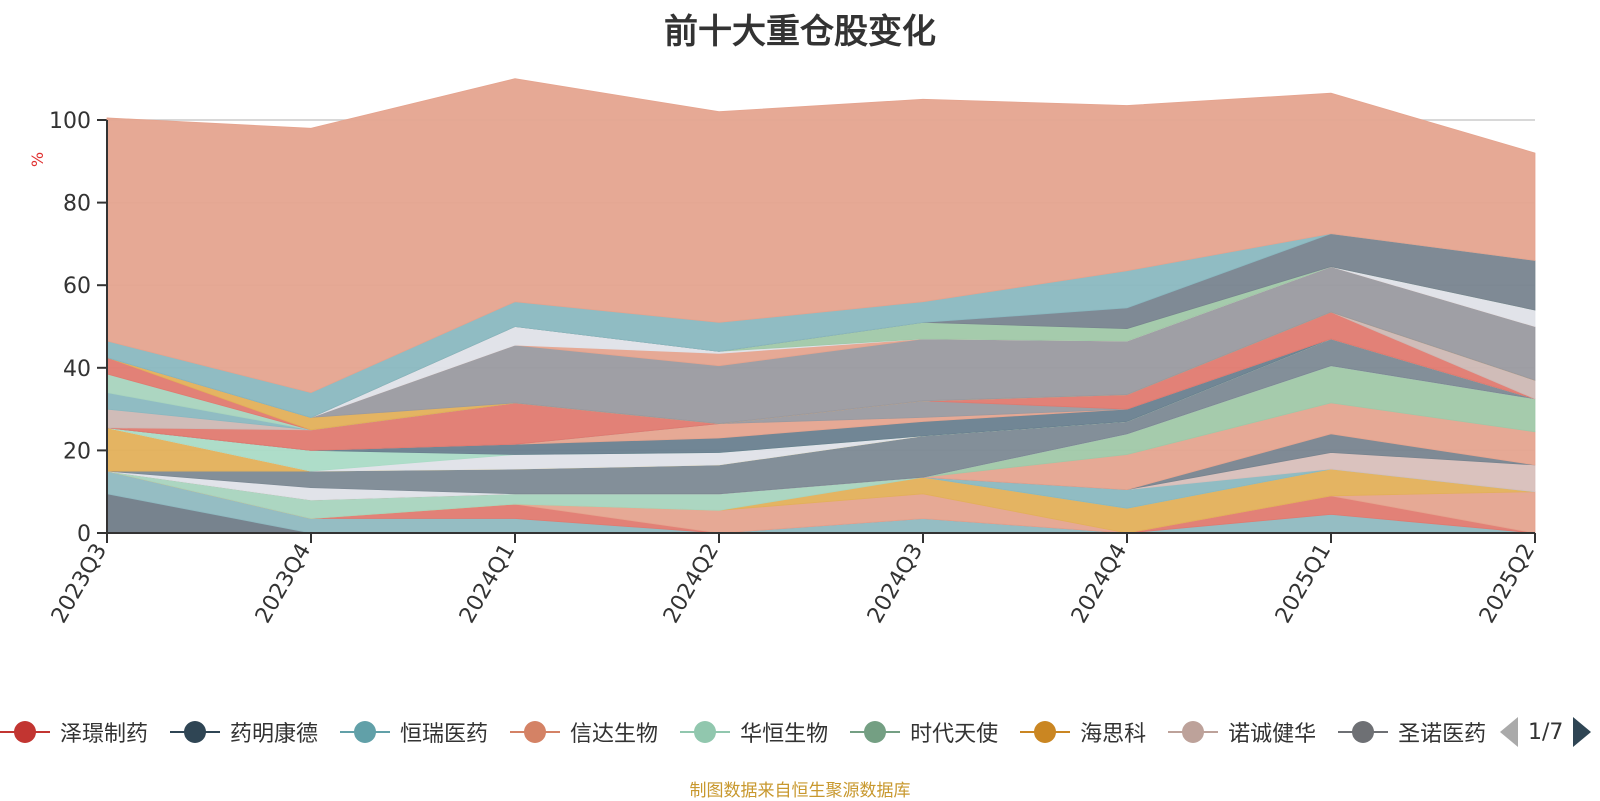 This screenshot has height=801, width=1600. Describe the element at coordinates (800, 32) in the screenshot. I see `chart-title: 前十大重仓股变化` at that location.